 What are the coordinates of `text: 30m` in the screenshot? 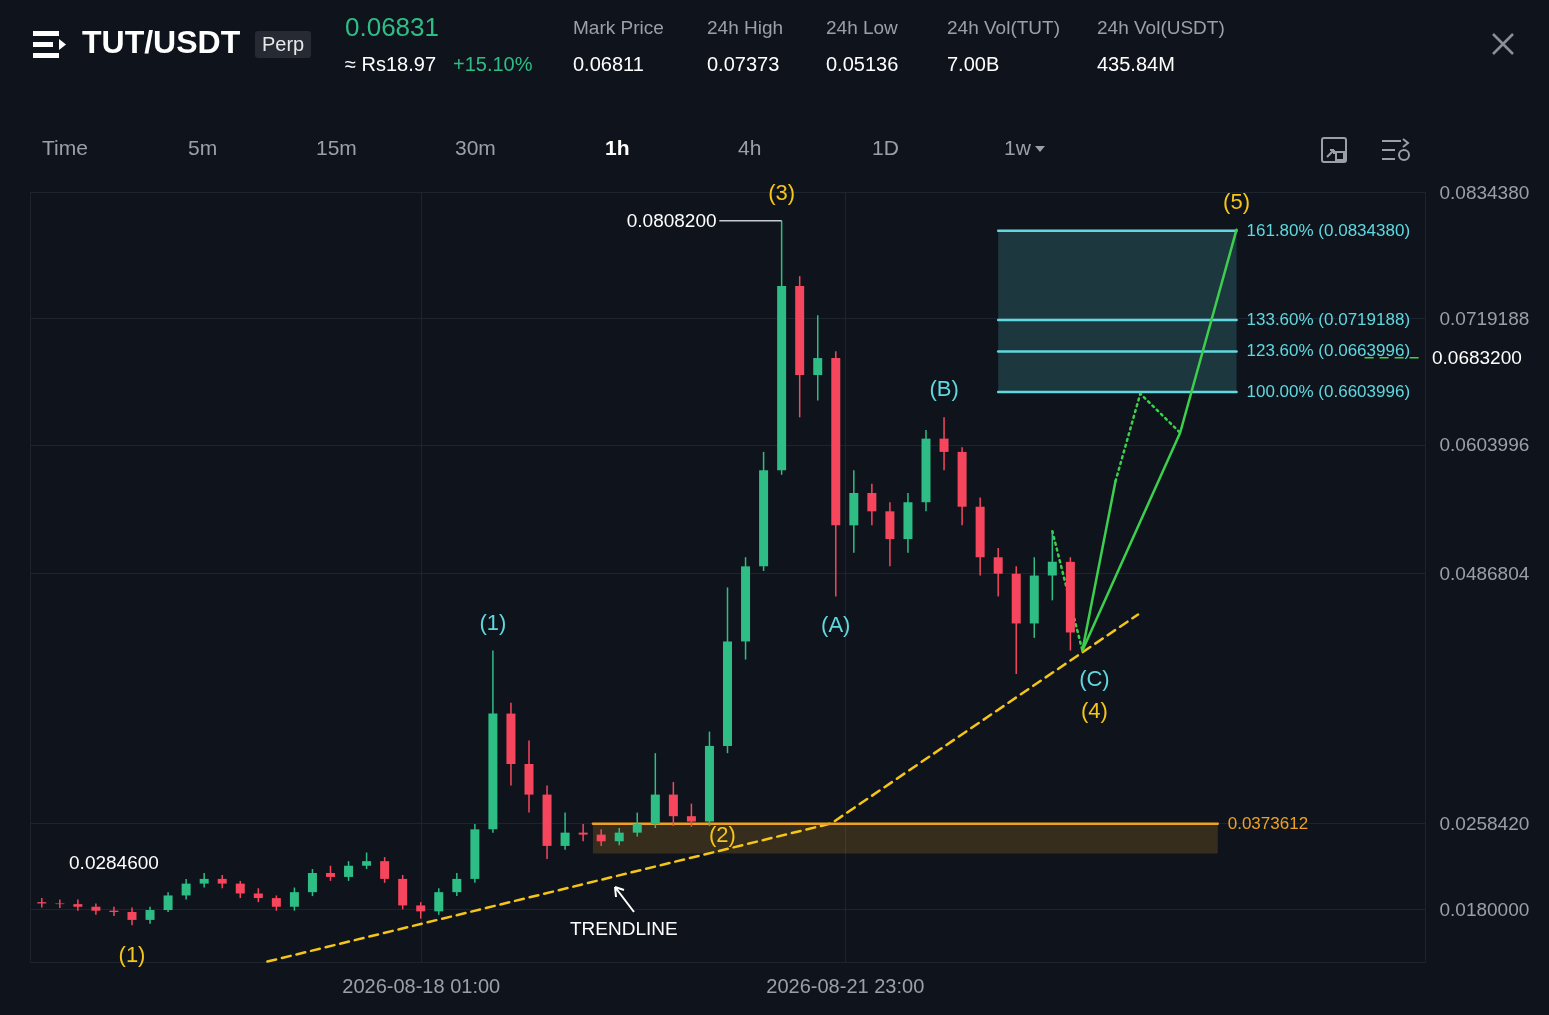 It's located at (475, 148).